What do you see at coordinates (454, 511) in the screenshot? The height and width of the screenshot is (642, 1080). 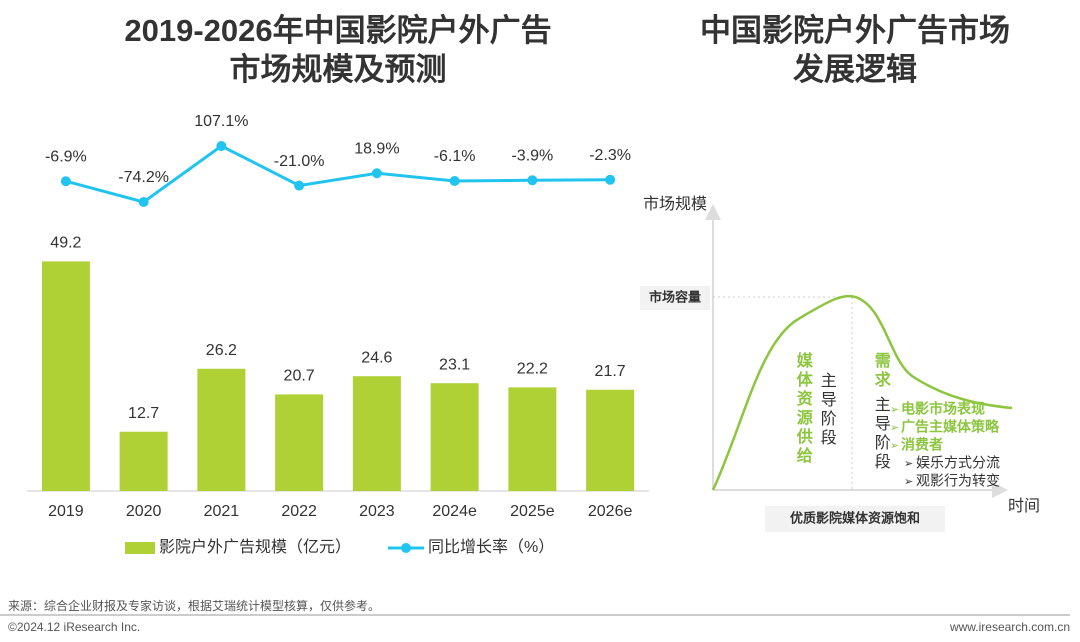 I see `x-tick-label: 2024e` at bounding box center [454, 511].